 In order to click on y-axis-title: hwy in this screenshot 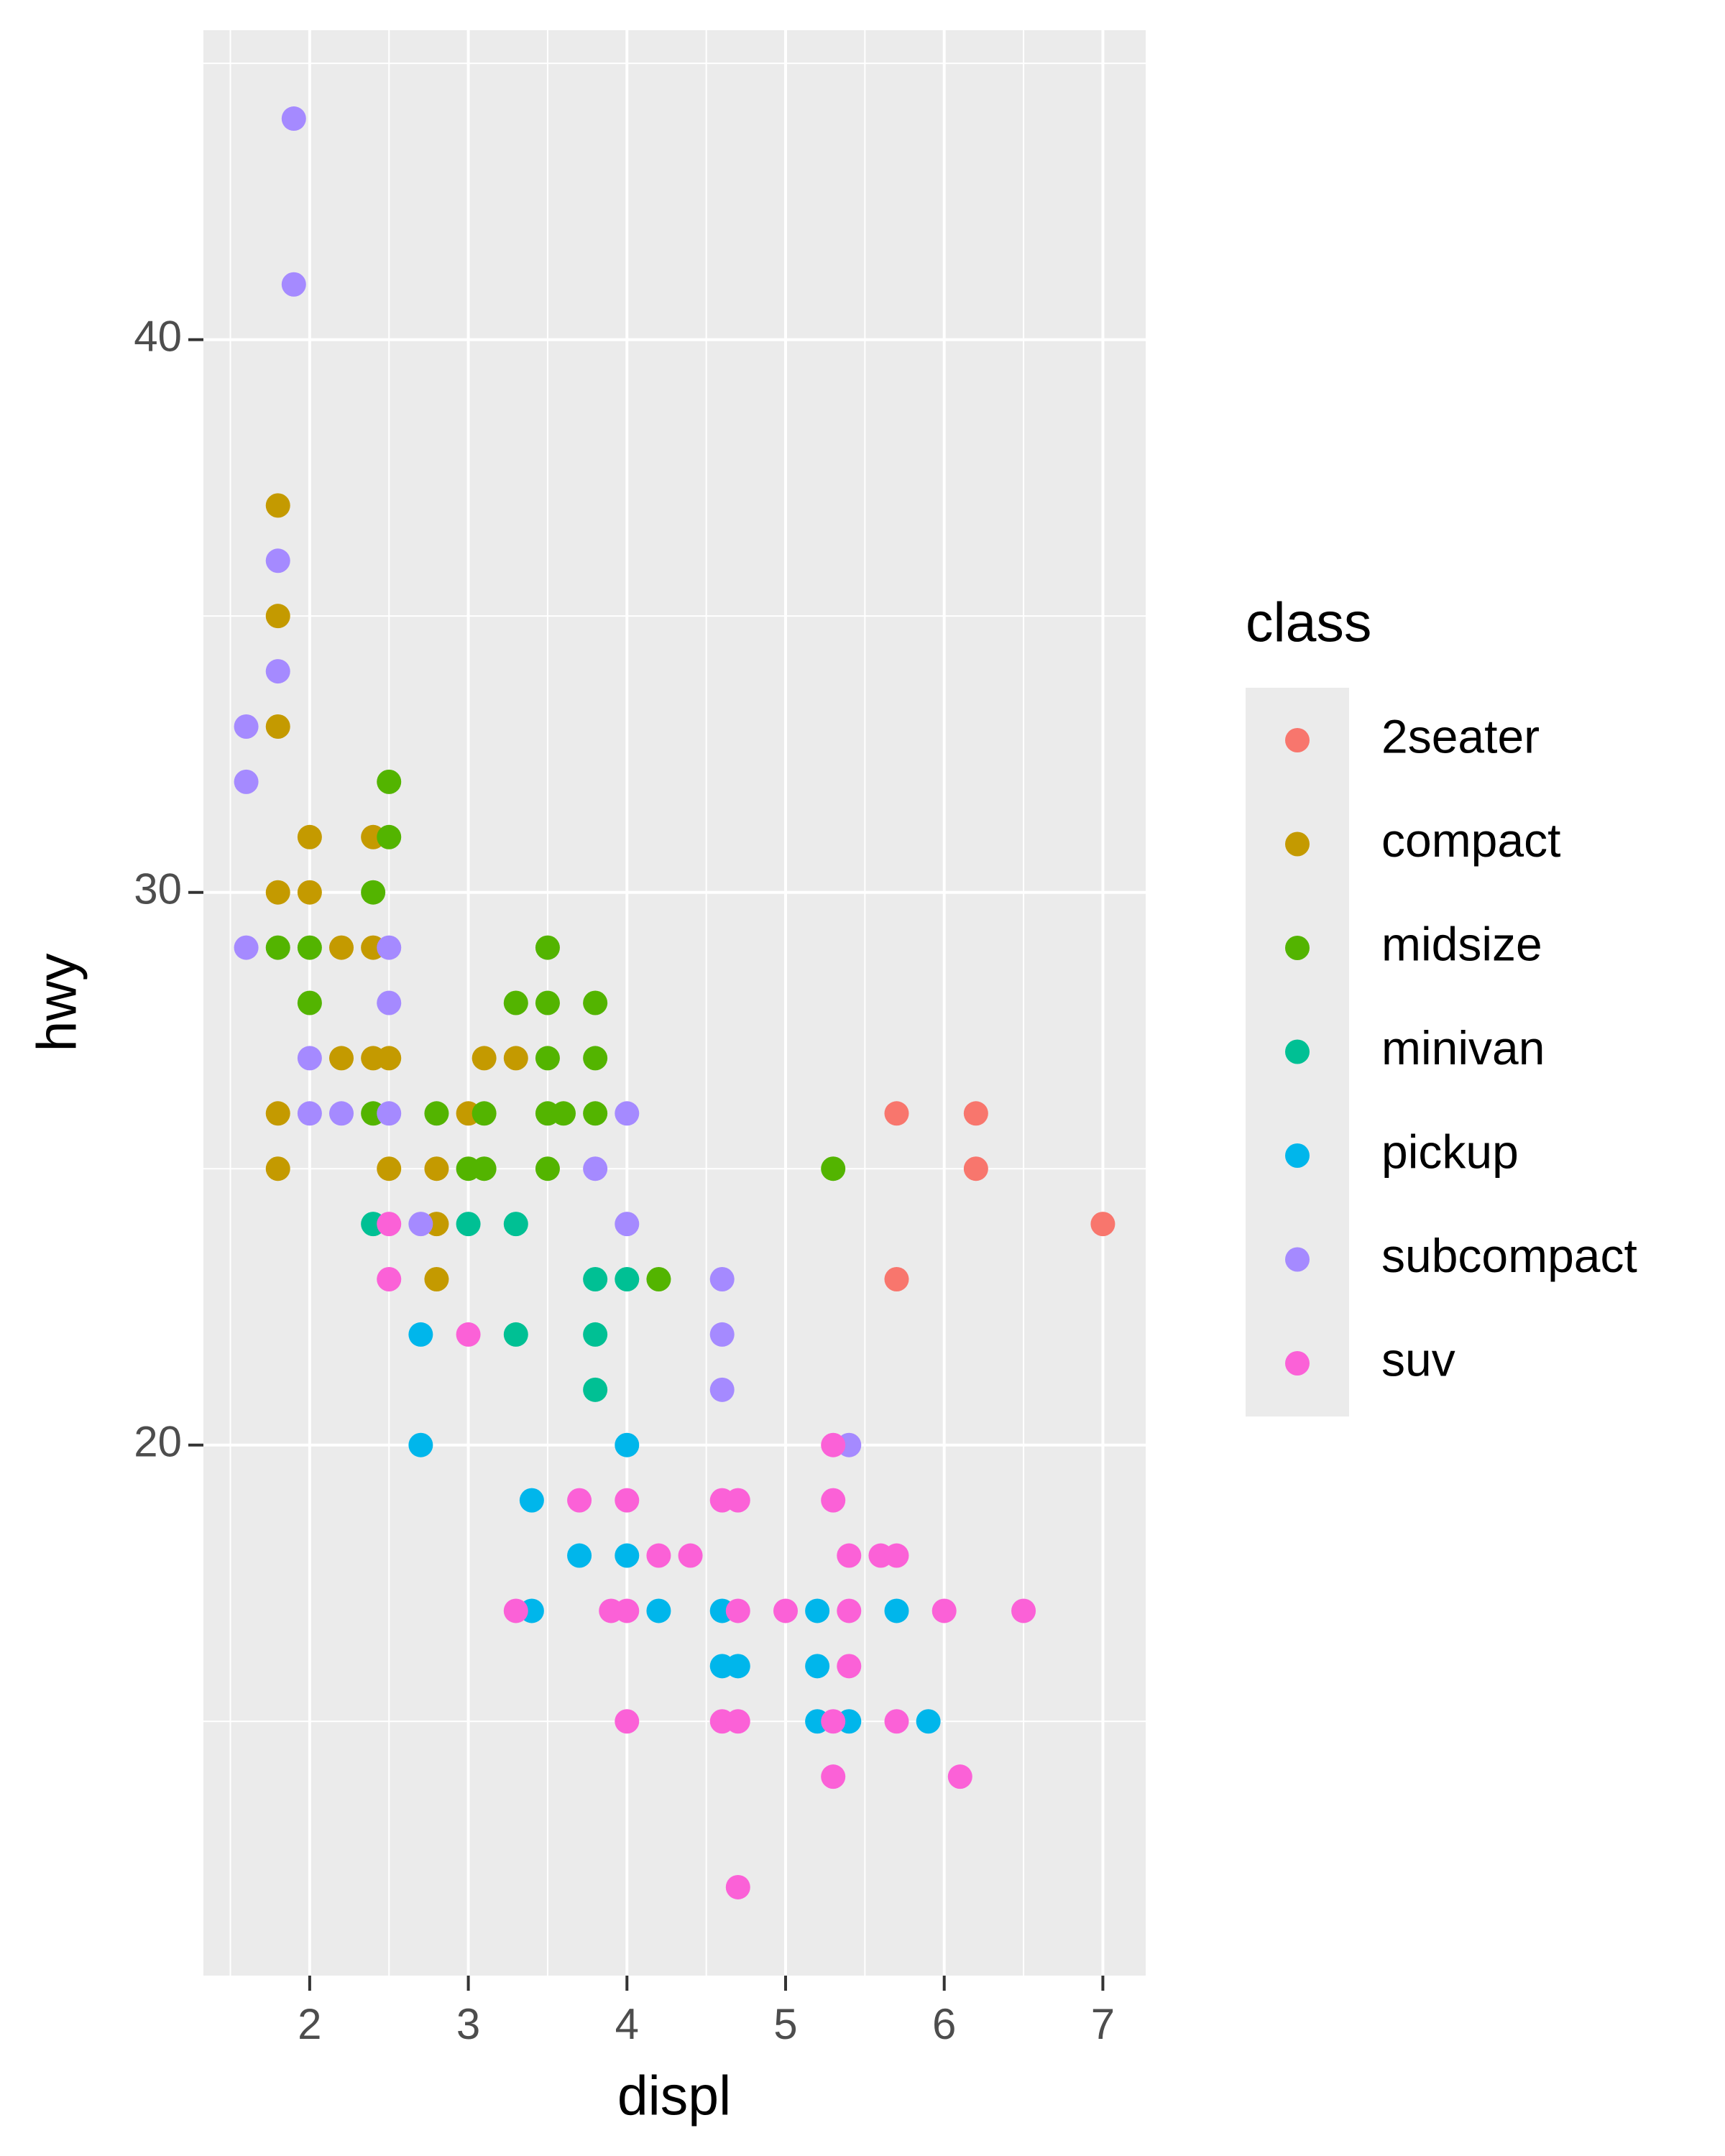, I will do `click(57, 1002)`.